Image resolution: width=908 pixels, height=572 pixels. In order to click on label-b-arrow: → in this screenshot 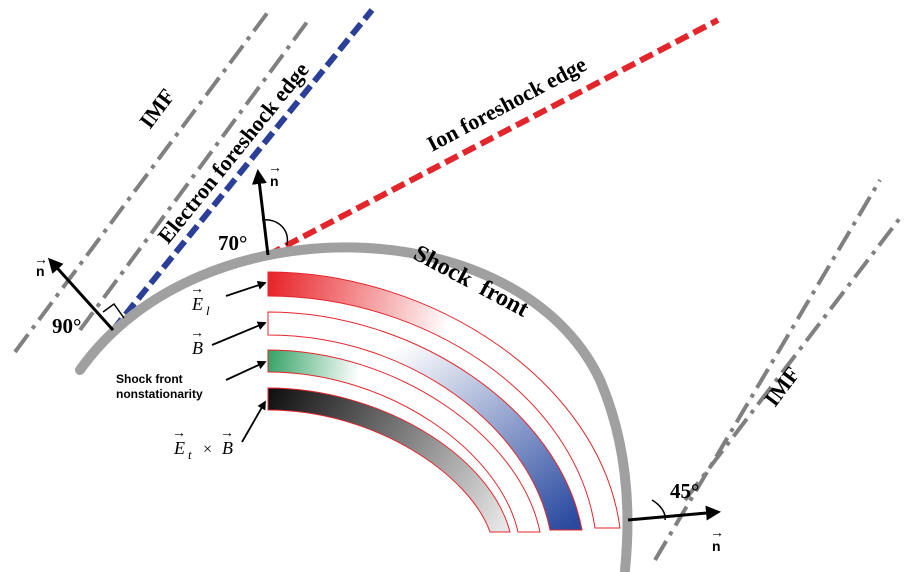, I will do `click(197, 333)`.